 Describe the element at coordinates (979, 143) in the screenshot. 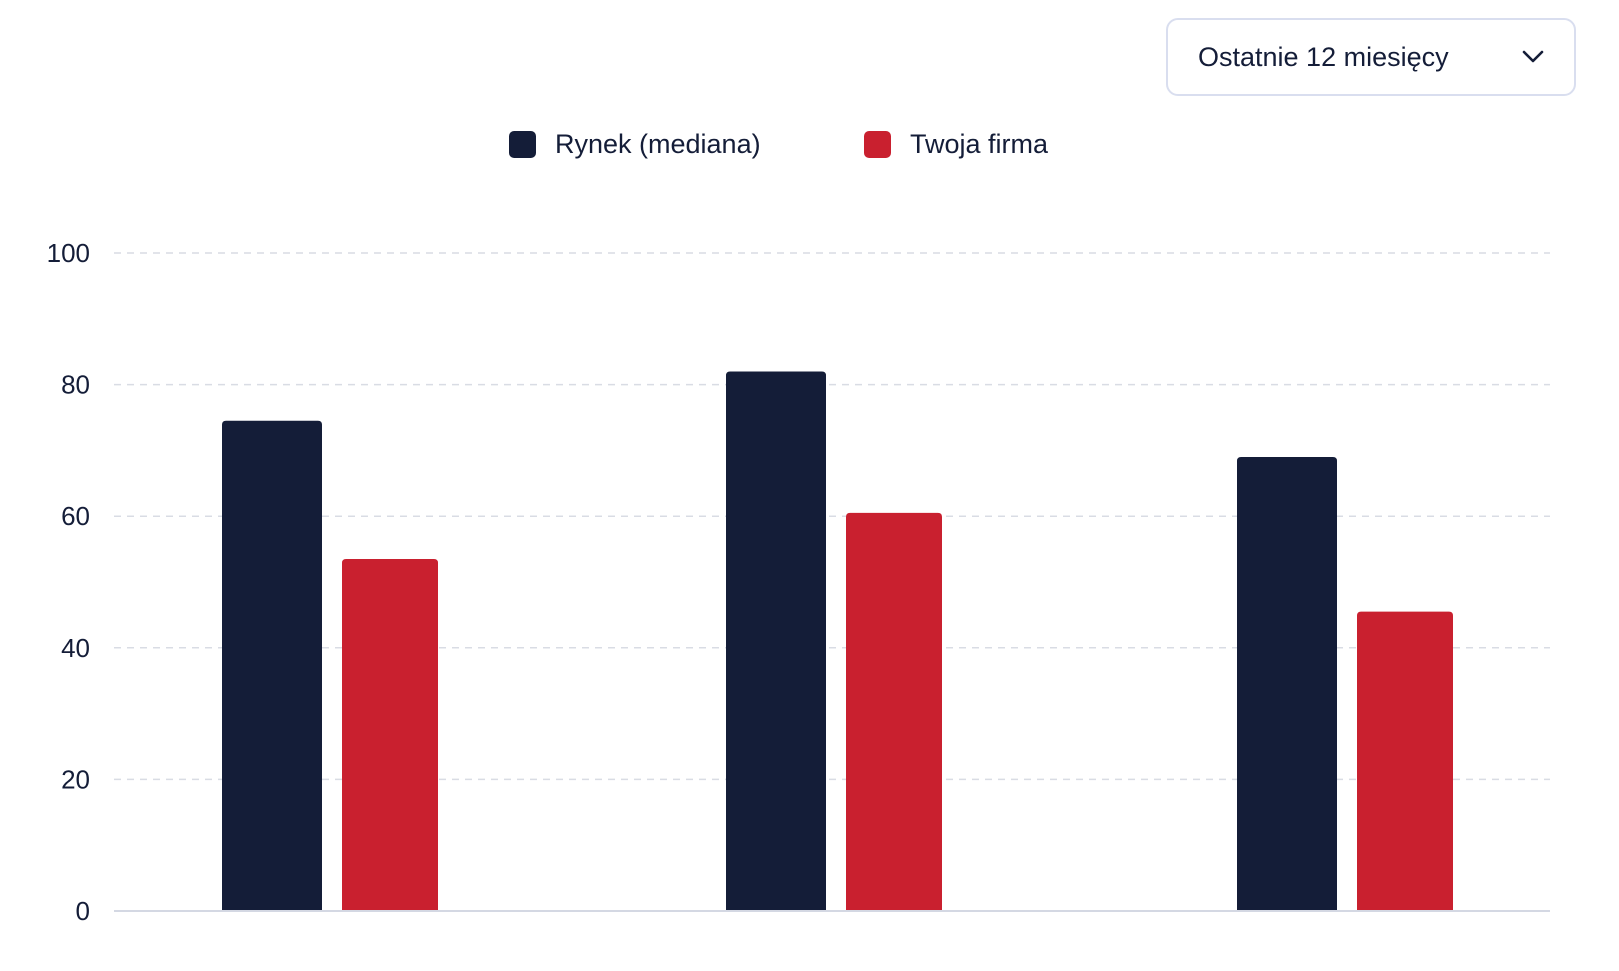

I see `legend-label-company: Twoja firma` at that location.